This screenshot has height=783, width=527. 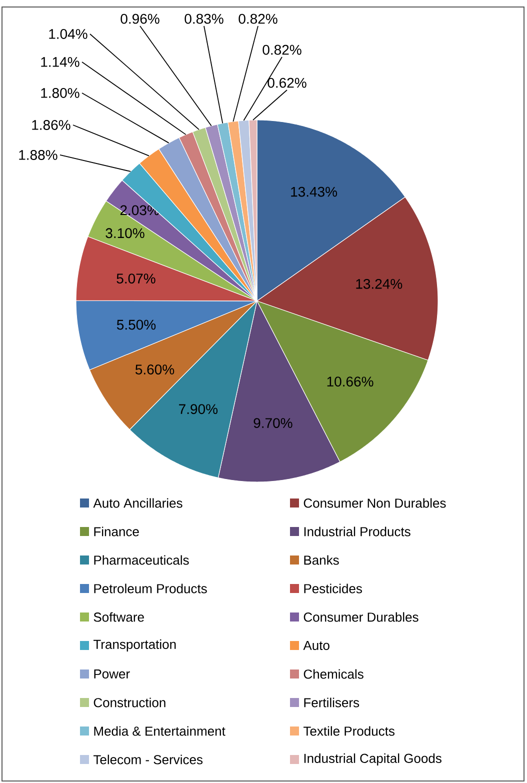 I want to click on legend-label: Consumer Durables, so click(x=361, y=617).